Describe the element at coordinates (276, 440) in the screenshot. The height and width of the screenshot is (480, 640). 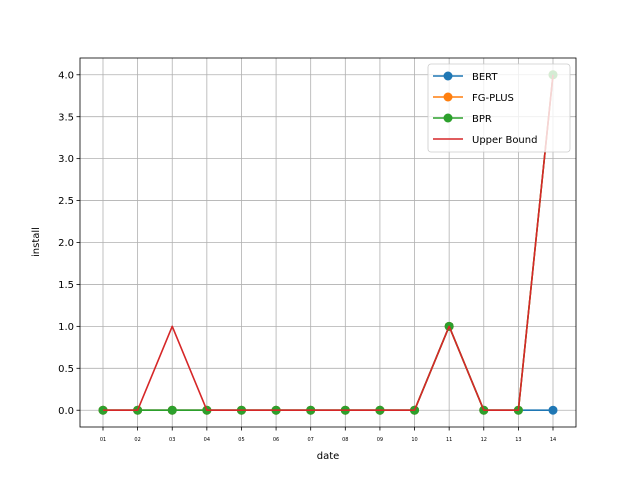
I see `x-tick-label: 06` at that location.